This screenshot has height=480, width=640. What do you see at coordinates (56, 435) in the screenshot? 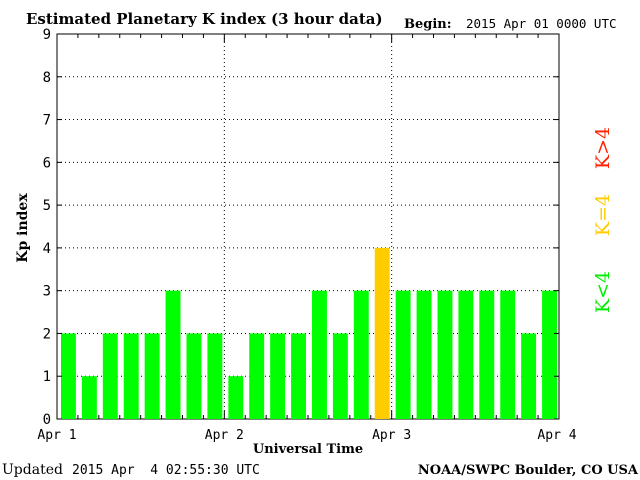
I see `x-tick-label: Apr 1` at bounding box center [56, 435].